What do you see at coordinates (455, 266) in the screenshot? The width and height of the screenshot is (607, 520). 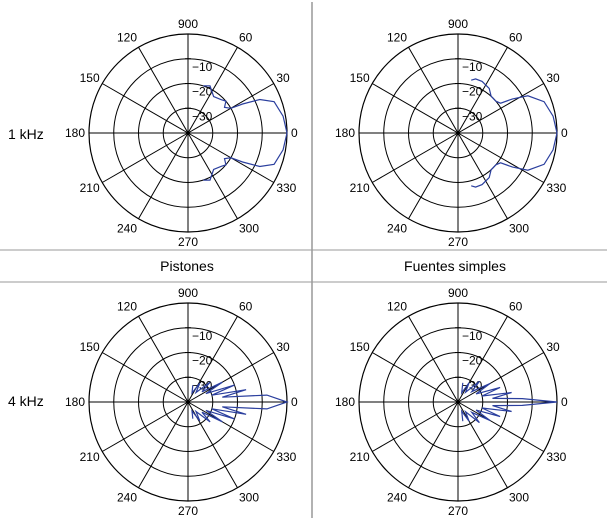 I see `column-label-fuentes-simples: Fuentes simples` at bounding box center [455, 266].